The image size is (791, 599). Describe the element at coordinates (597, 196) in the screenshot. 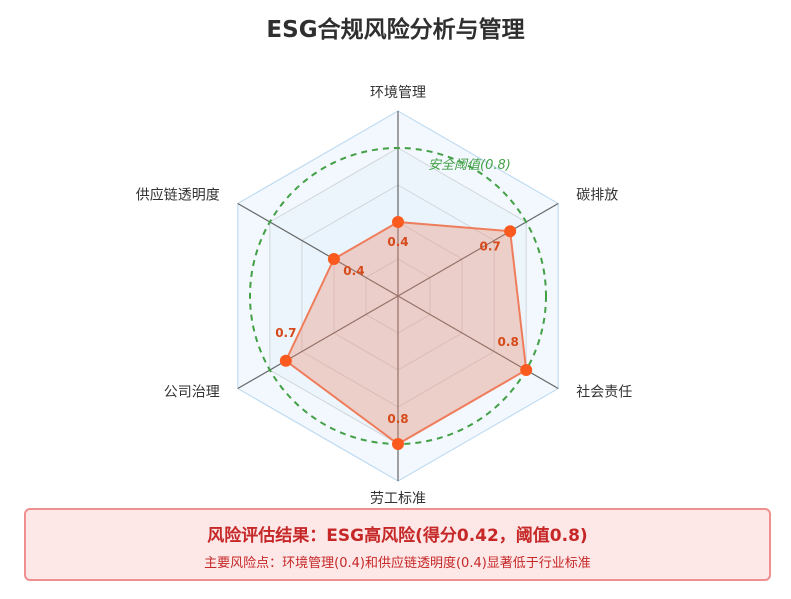

I see `category-label: 碳排放` at that location.